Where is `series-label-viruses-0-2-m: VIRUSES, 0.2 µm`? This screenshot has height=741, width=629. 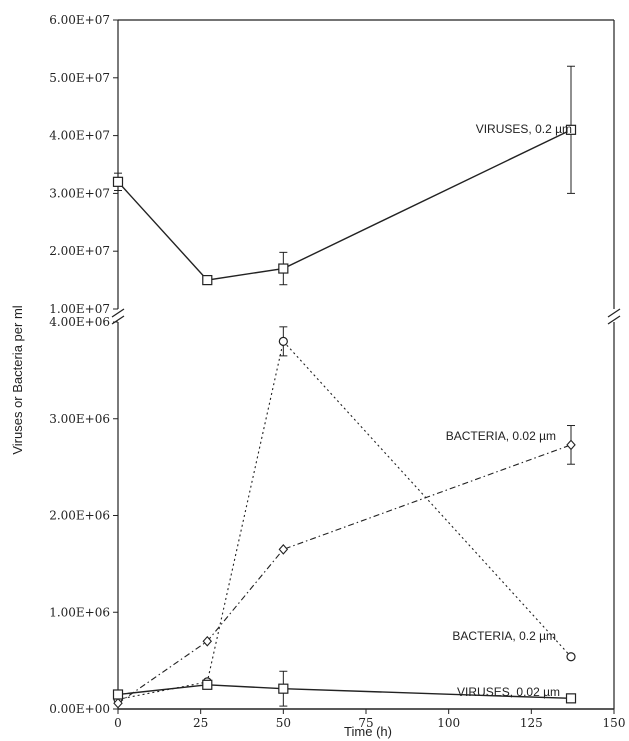
series-label-viruses-0-2-m: VIRUSES, 0.2 µm is located at coordinates (524, 129).